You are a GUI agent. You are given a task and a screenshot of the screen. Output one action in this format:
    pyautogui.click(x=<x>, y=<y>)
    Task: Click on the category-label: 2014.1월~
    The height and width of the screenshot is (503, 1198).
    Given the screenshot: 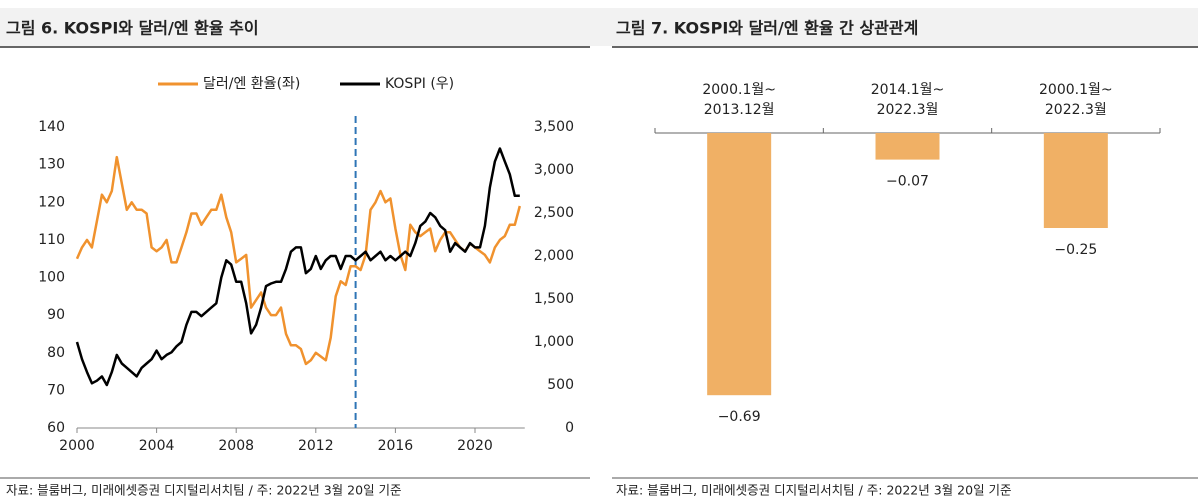 What is the action you would take?
    pyautogui.click(x=908, y=90)
    